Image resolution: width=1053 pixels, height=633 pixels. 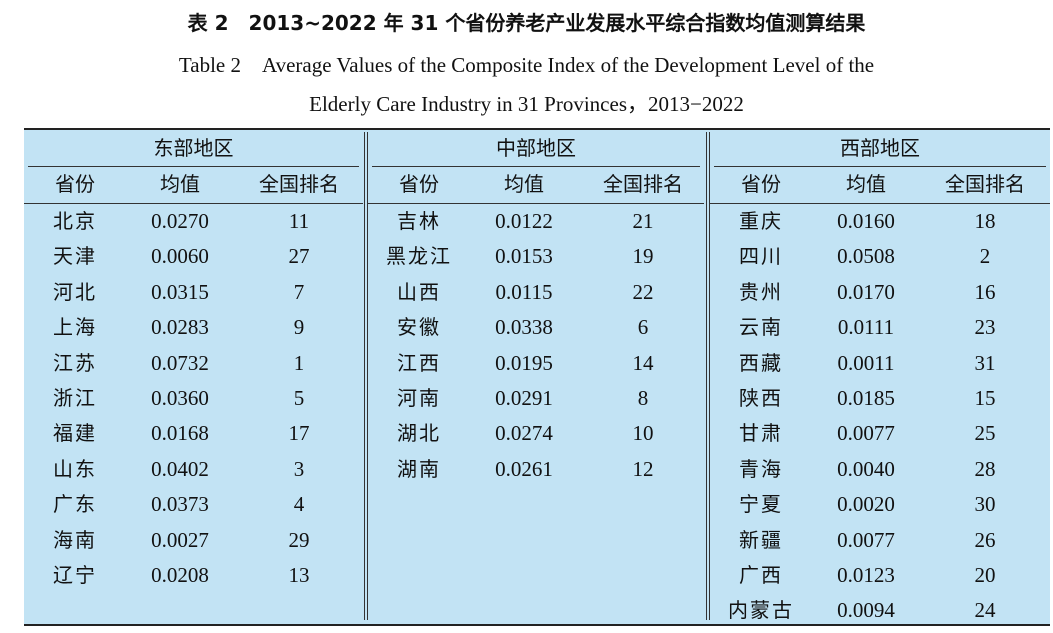 What do you see at coordinates (419, 221) in the screenshot?
I see `province-cell: 吉林` at bounding box center [419, 221].